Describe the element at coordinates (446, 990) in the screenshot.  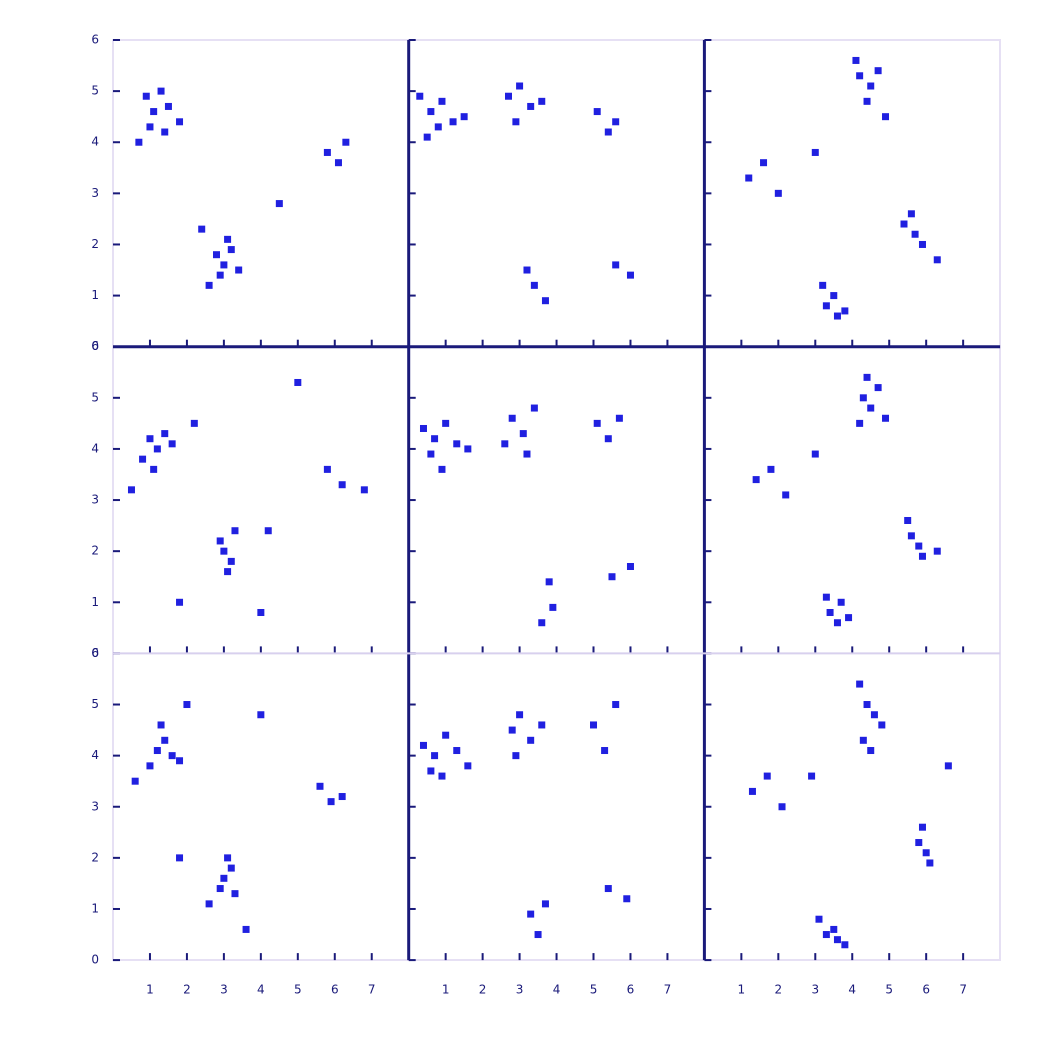
I see `x-tick-label: 1` at that location.